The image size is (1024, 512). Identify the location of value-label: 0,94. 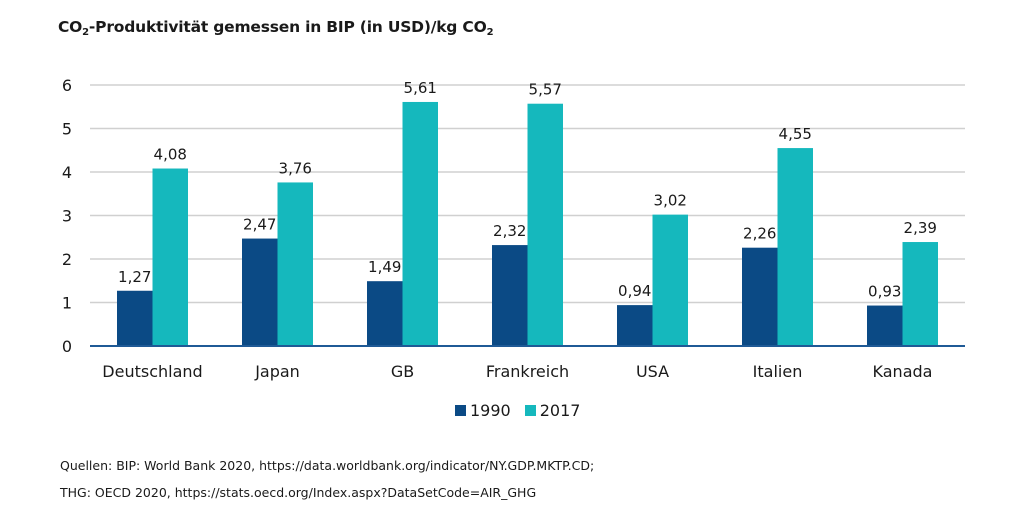
(634, 291).